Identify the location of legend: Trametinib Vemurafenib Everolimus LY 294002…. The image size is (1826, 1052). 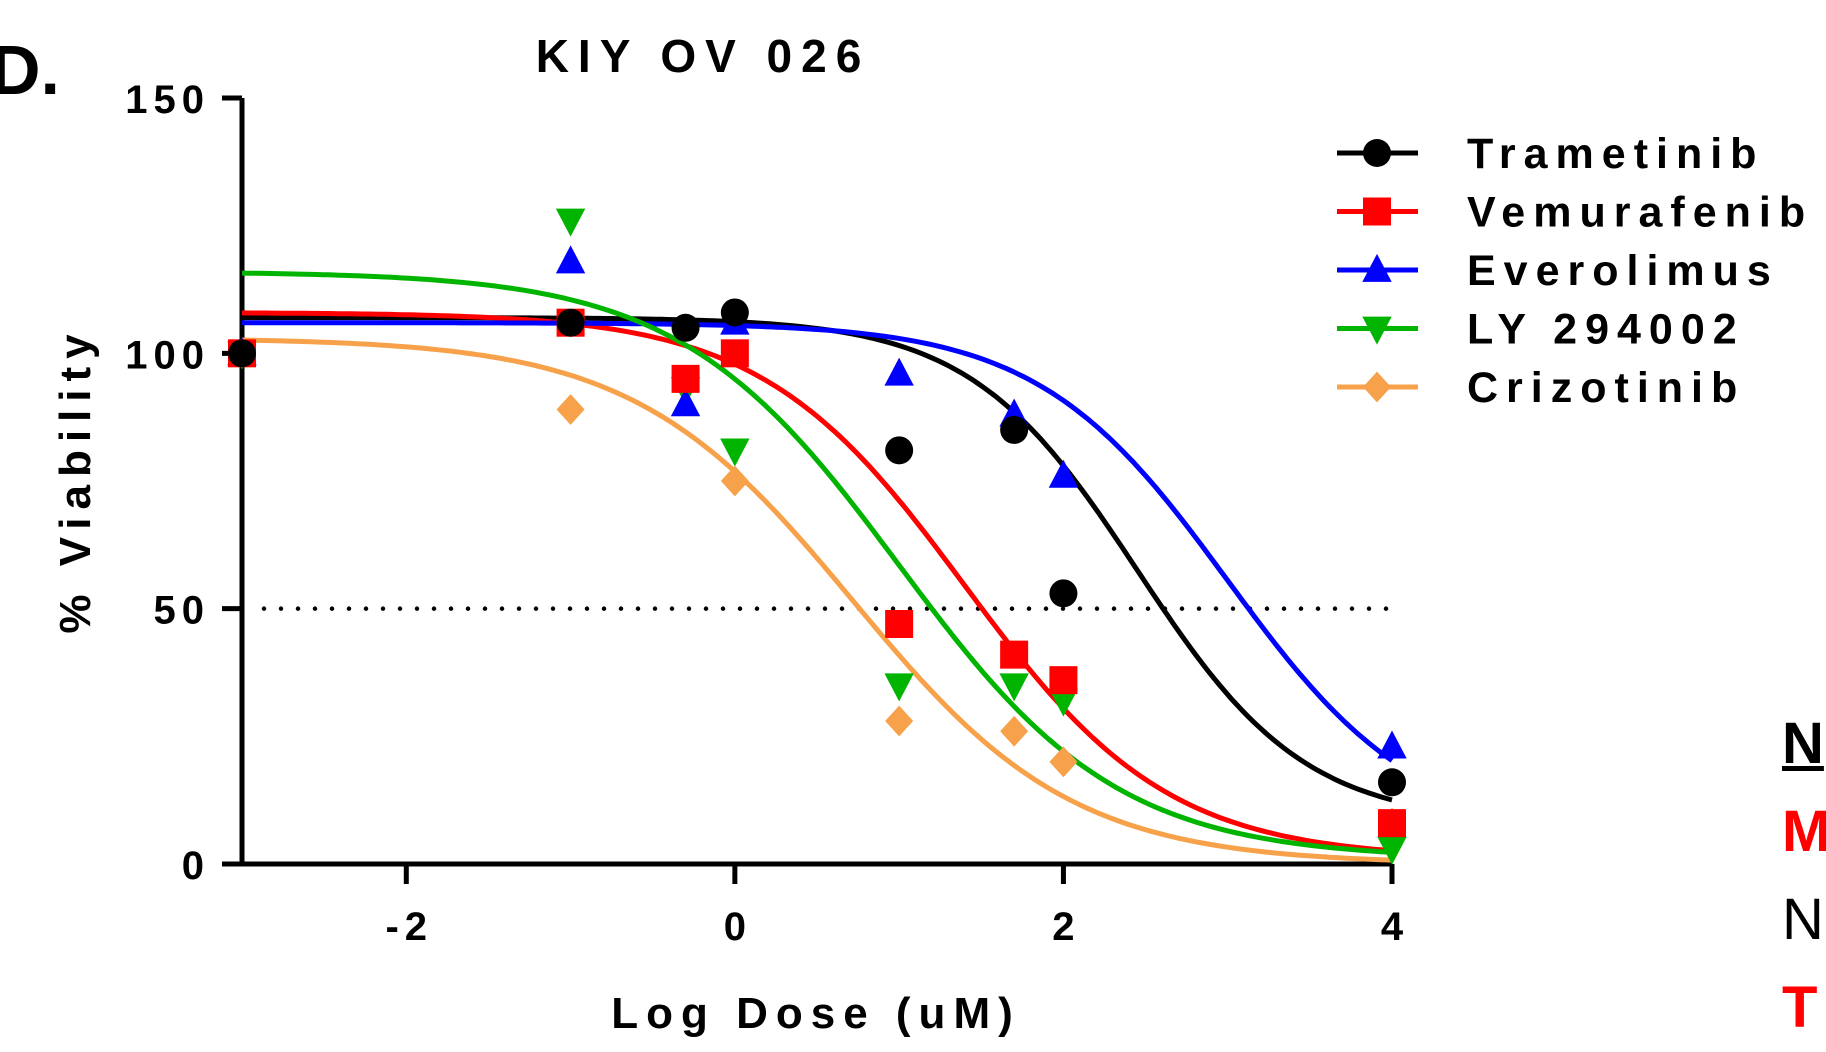
(1575, 271).